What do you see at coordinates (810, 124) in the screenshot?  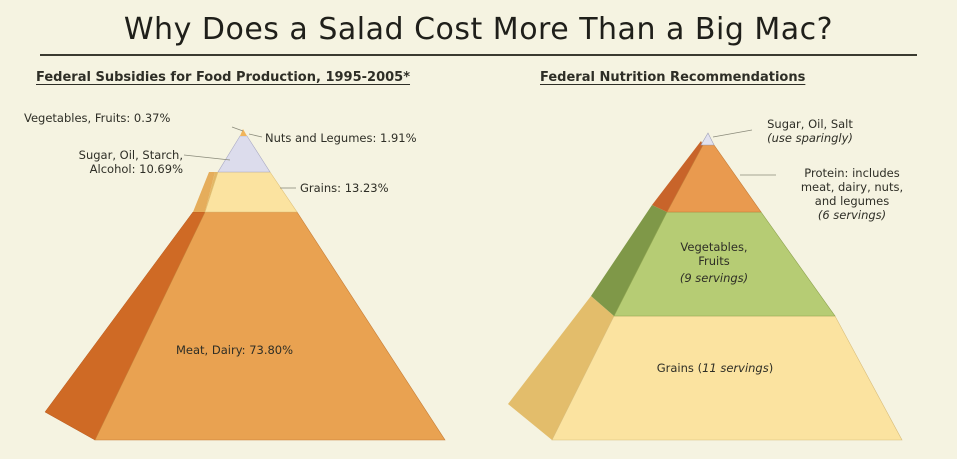 I see `label-sugar-oil-salt-title: Sugar, Oil, Salt` at bounding box center [810, 124].